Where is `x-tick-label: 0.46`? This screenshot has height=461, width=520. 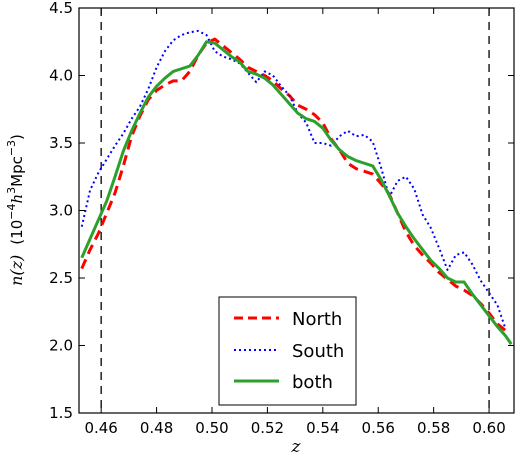 x-tick-label: 0.46 is located at coordinates (100, 428).